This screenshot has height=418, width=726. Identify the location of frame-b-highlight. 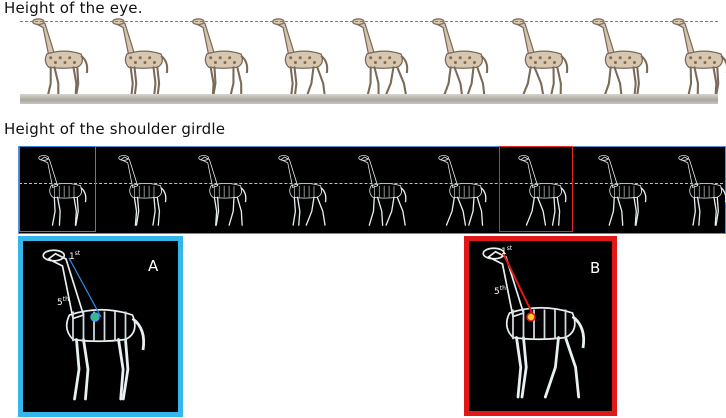
(536, 189).